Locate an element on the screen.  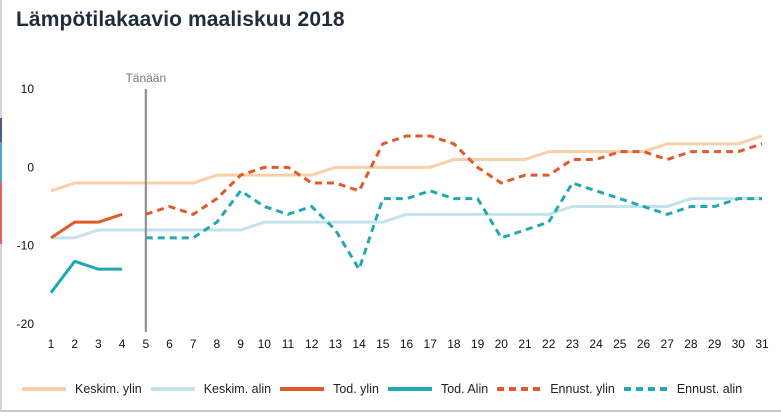
y-tick-label: 10 is located at coordinates (28, 89).